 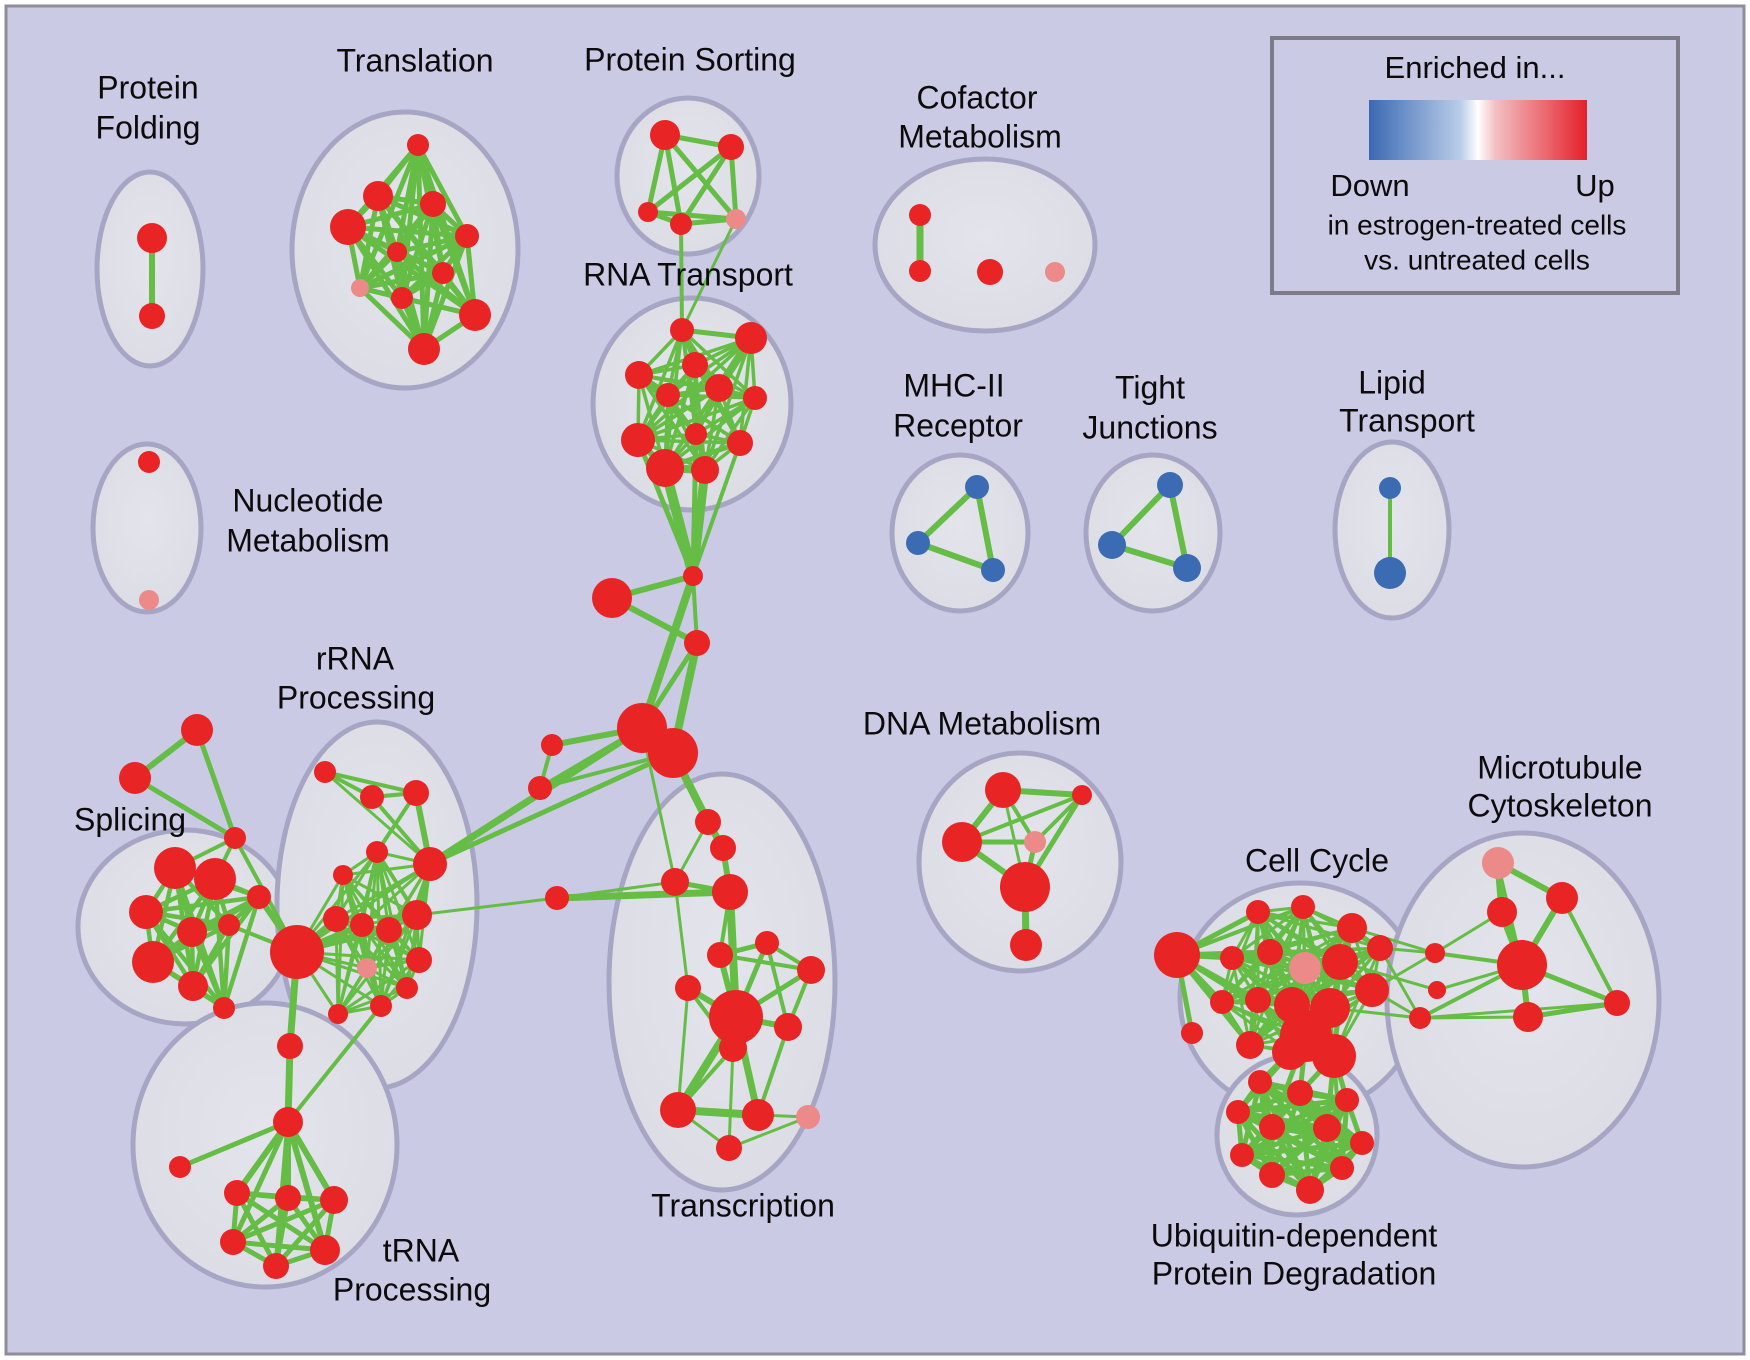 What do you see at coordinates (356, 697) in the screenshot?
I see `cluster-label-rrna-1: Processing` at bounding box center [356, 697].